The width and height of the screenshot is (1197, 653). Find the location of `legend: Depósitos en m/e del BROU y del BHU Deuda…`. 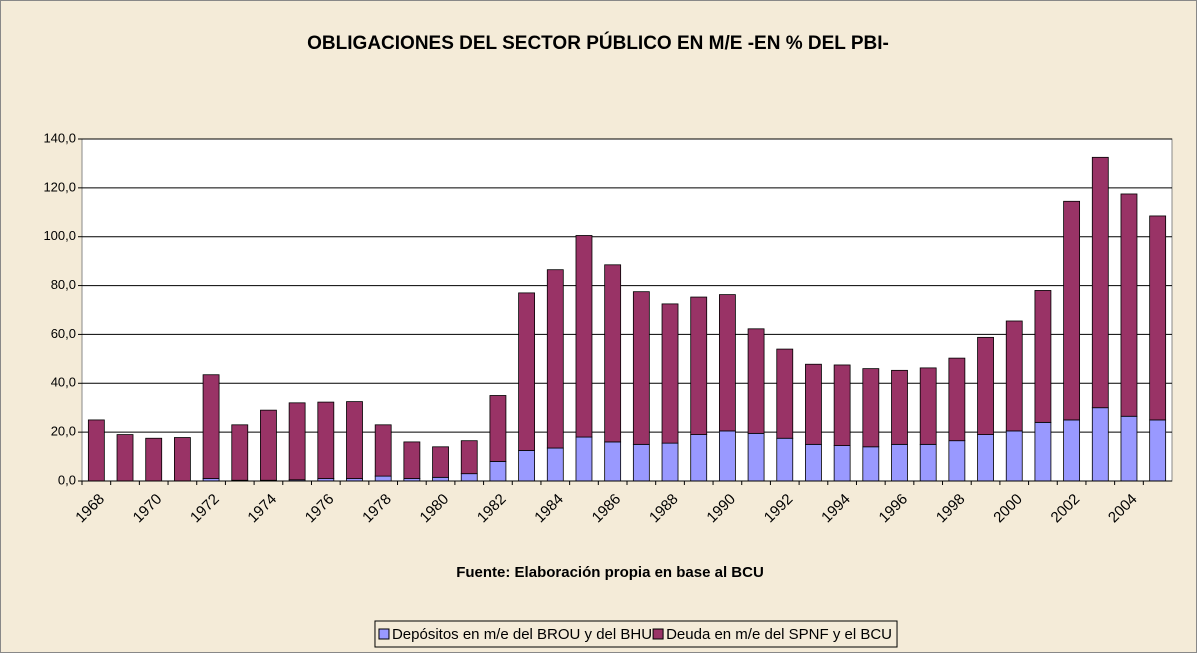

legend: Depósitos en m/e del BROU y del BHU Deuda… is located at coordinates (636, 634).